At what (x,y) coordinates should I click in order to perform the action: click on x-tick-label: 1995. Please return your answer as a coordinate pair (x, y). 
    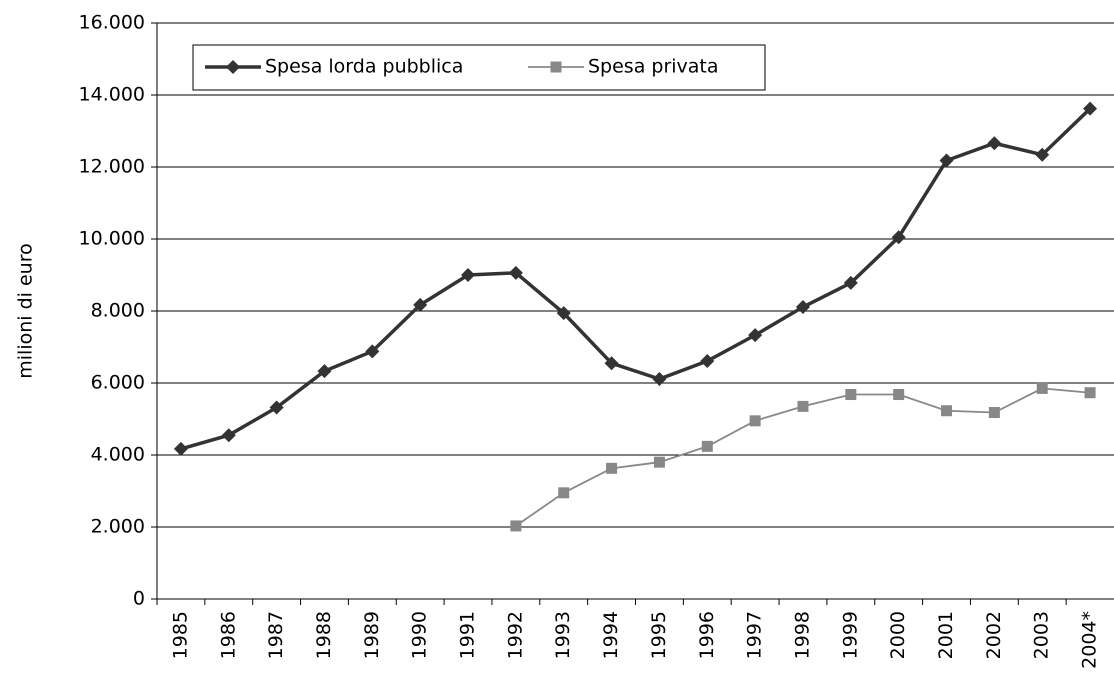
    Looking at the image, I should click on (659, 635).